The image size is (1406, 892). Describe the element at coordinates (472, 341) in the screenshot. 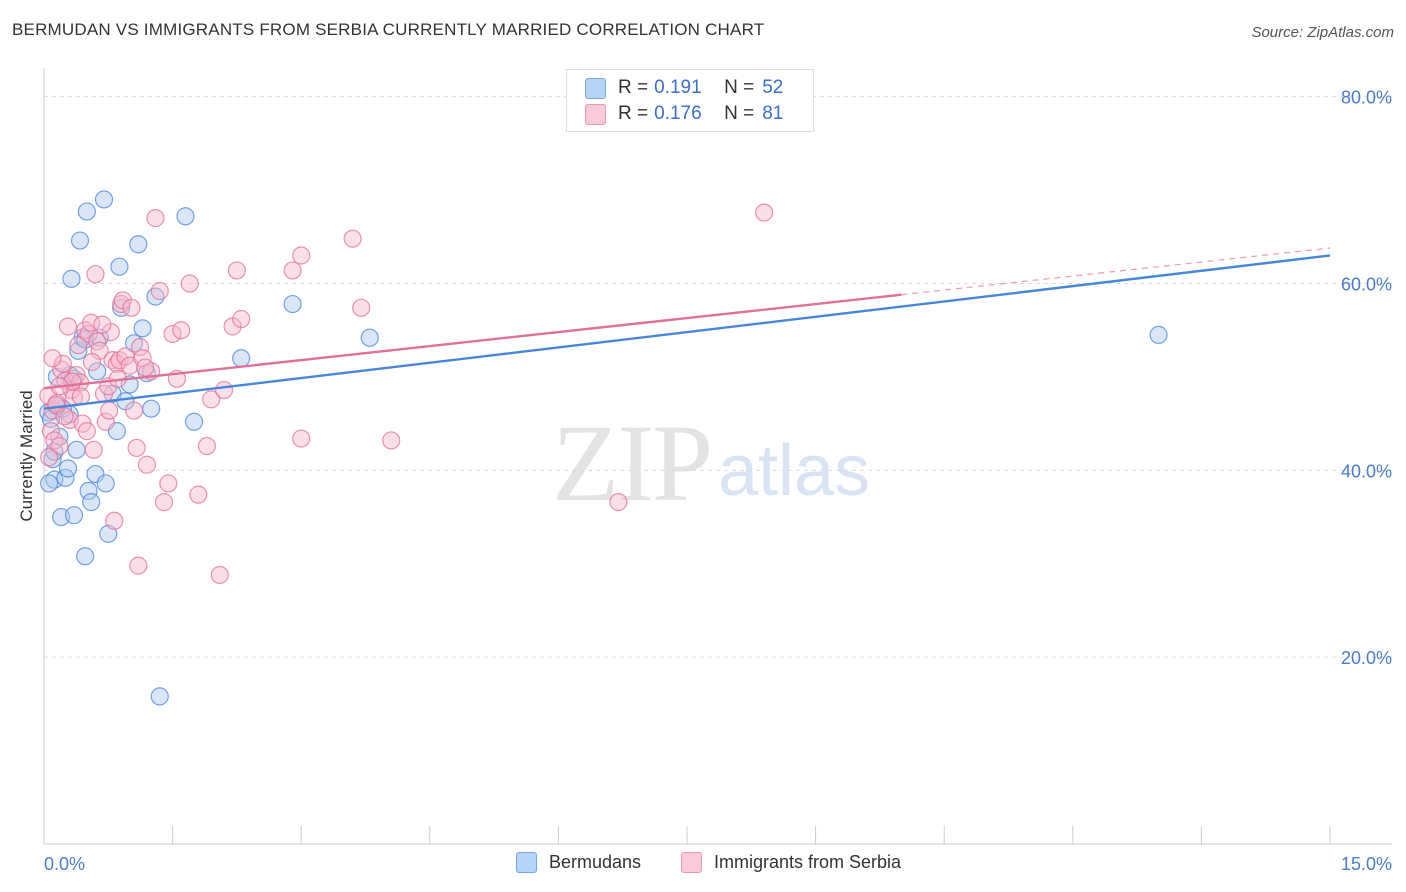

I see `serbia-trendline` at that location.